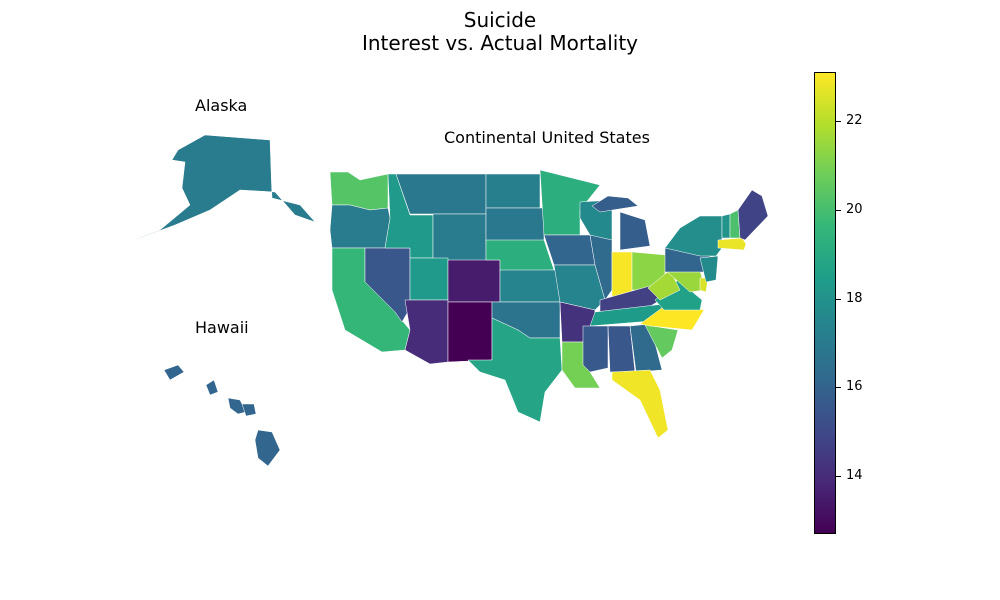  I want to click on colorbar-tick-label: 18, so click(854, 298).